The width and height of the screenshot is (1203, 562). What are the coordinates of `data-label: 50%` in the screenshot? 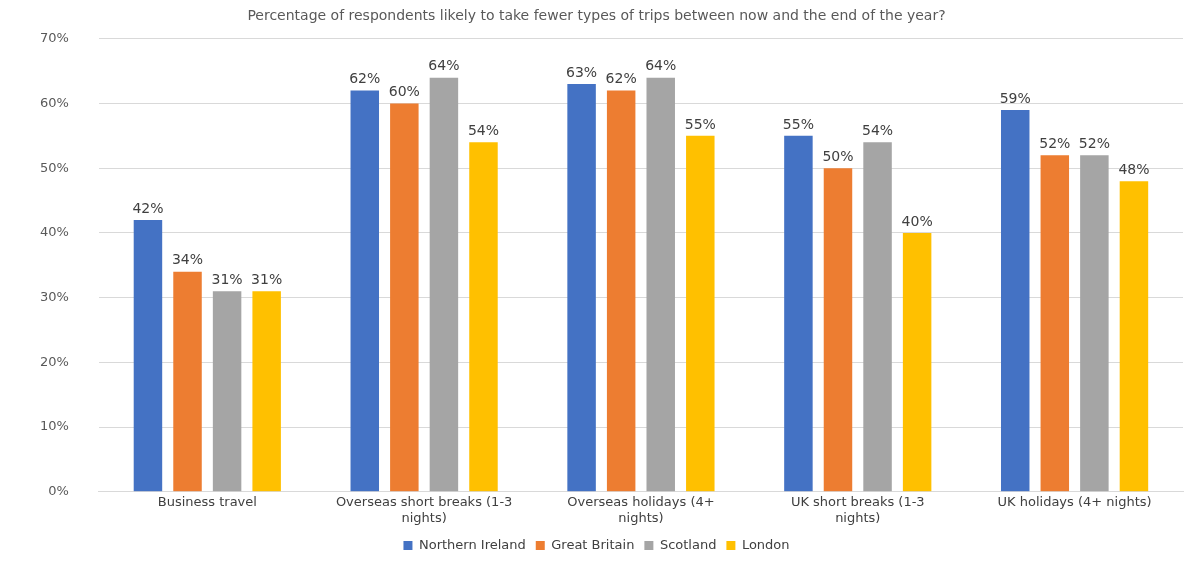 It's located at (838, 155).